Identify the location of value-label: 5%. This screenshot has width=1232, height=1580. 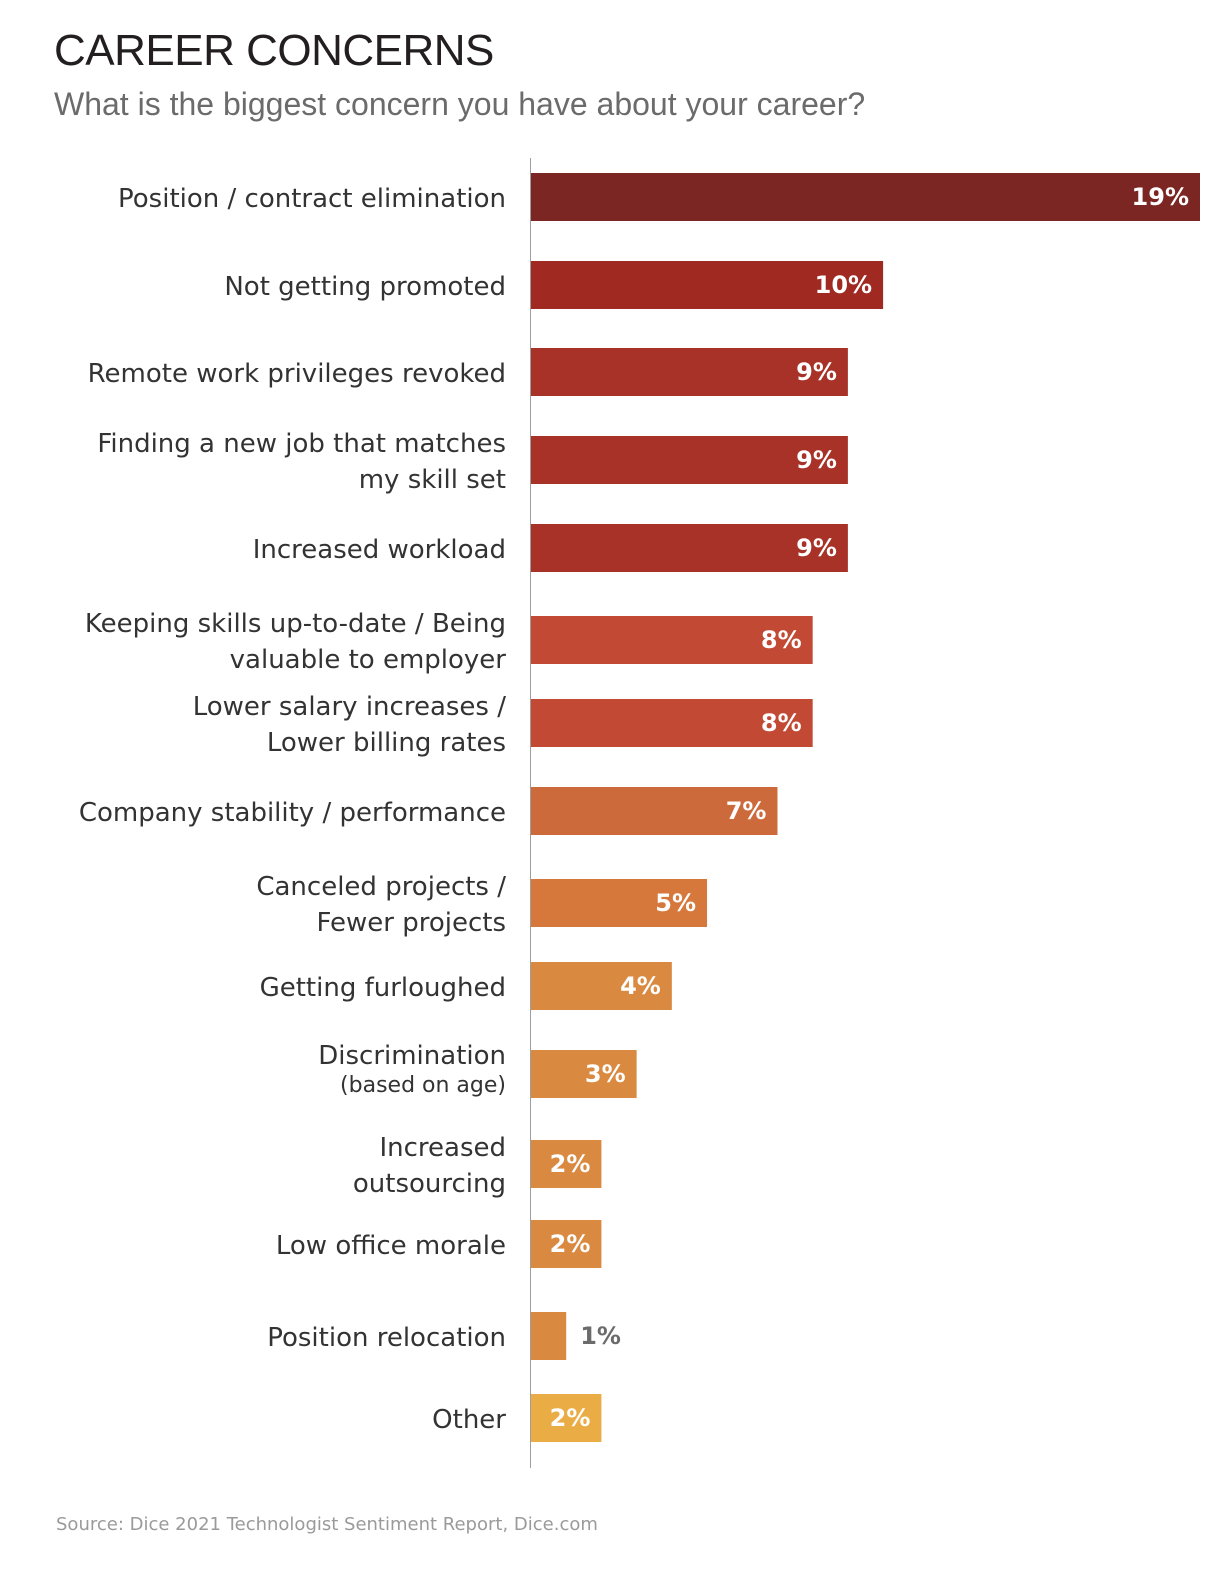
(675, 903).